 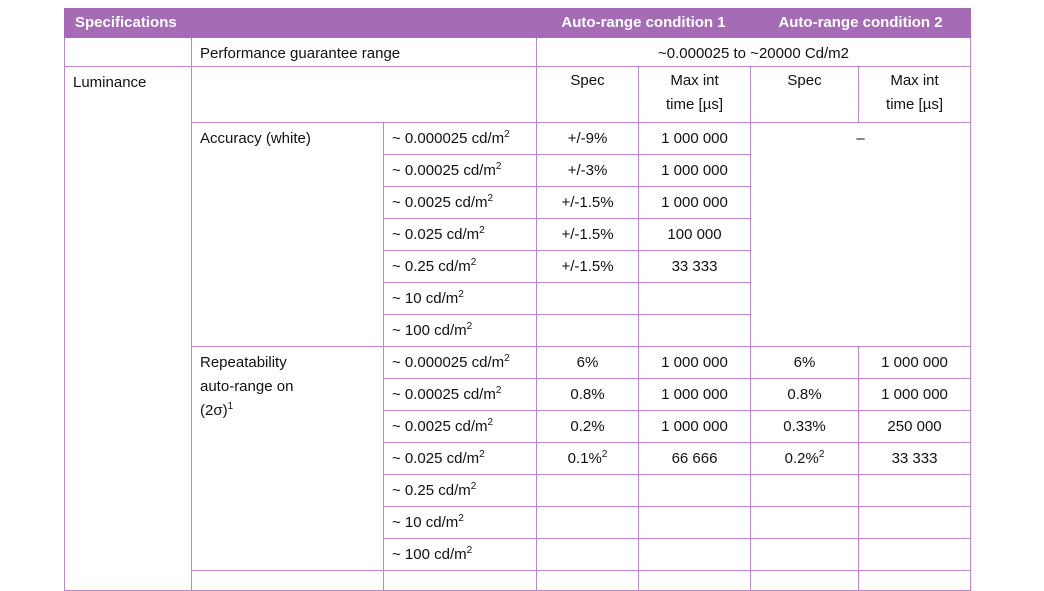 I want to click on guarantee-value: ~0.000025 to ~20000 Cd/m2, so click(x=753, y=52).